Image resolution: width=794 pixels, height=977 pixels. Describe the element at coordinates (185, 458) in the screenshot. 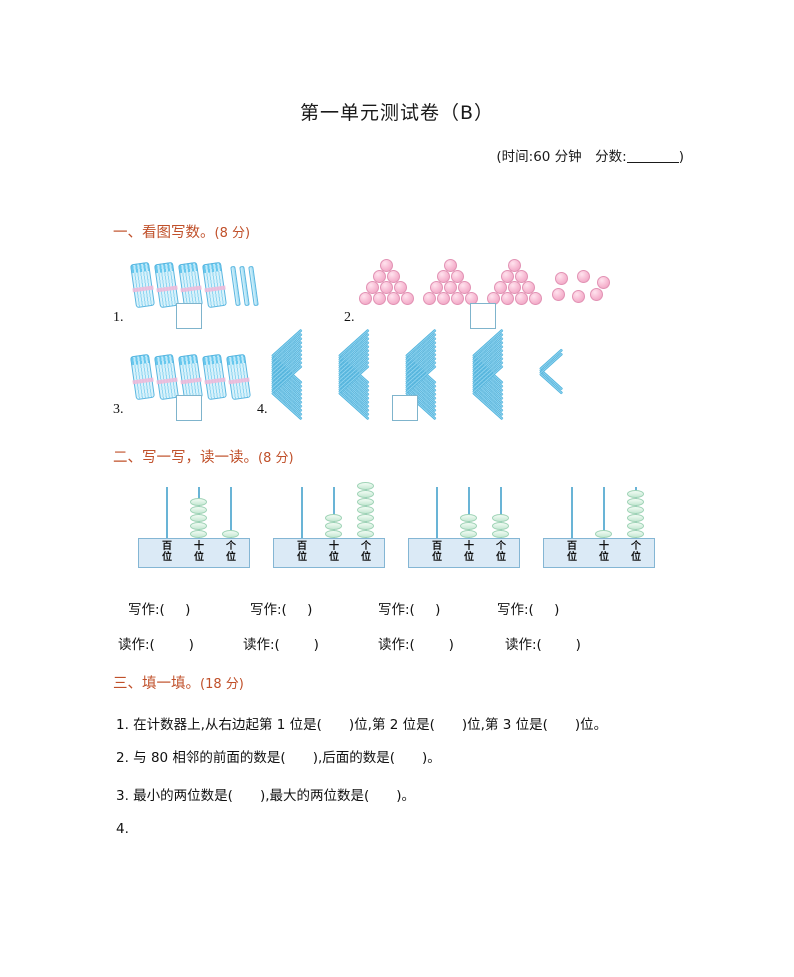

I see `section-2-label: 二、写一写，读一读。` at that location.